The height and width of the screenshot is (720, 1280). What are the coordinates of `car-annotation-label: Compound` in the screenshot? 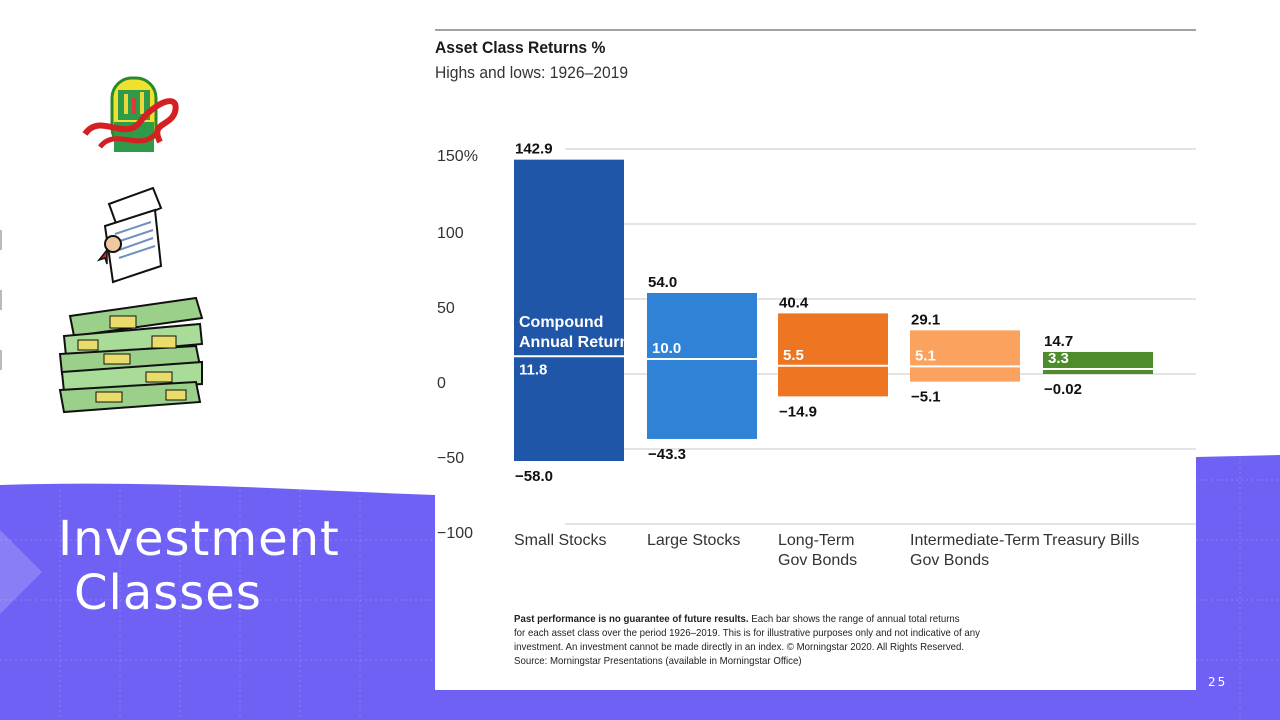 It's located at (561, 322).